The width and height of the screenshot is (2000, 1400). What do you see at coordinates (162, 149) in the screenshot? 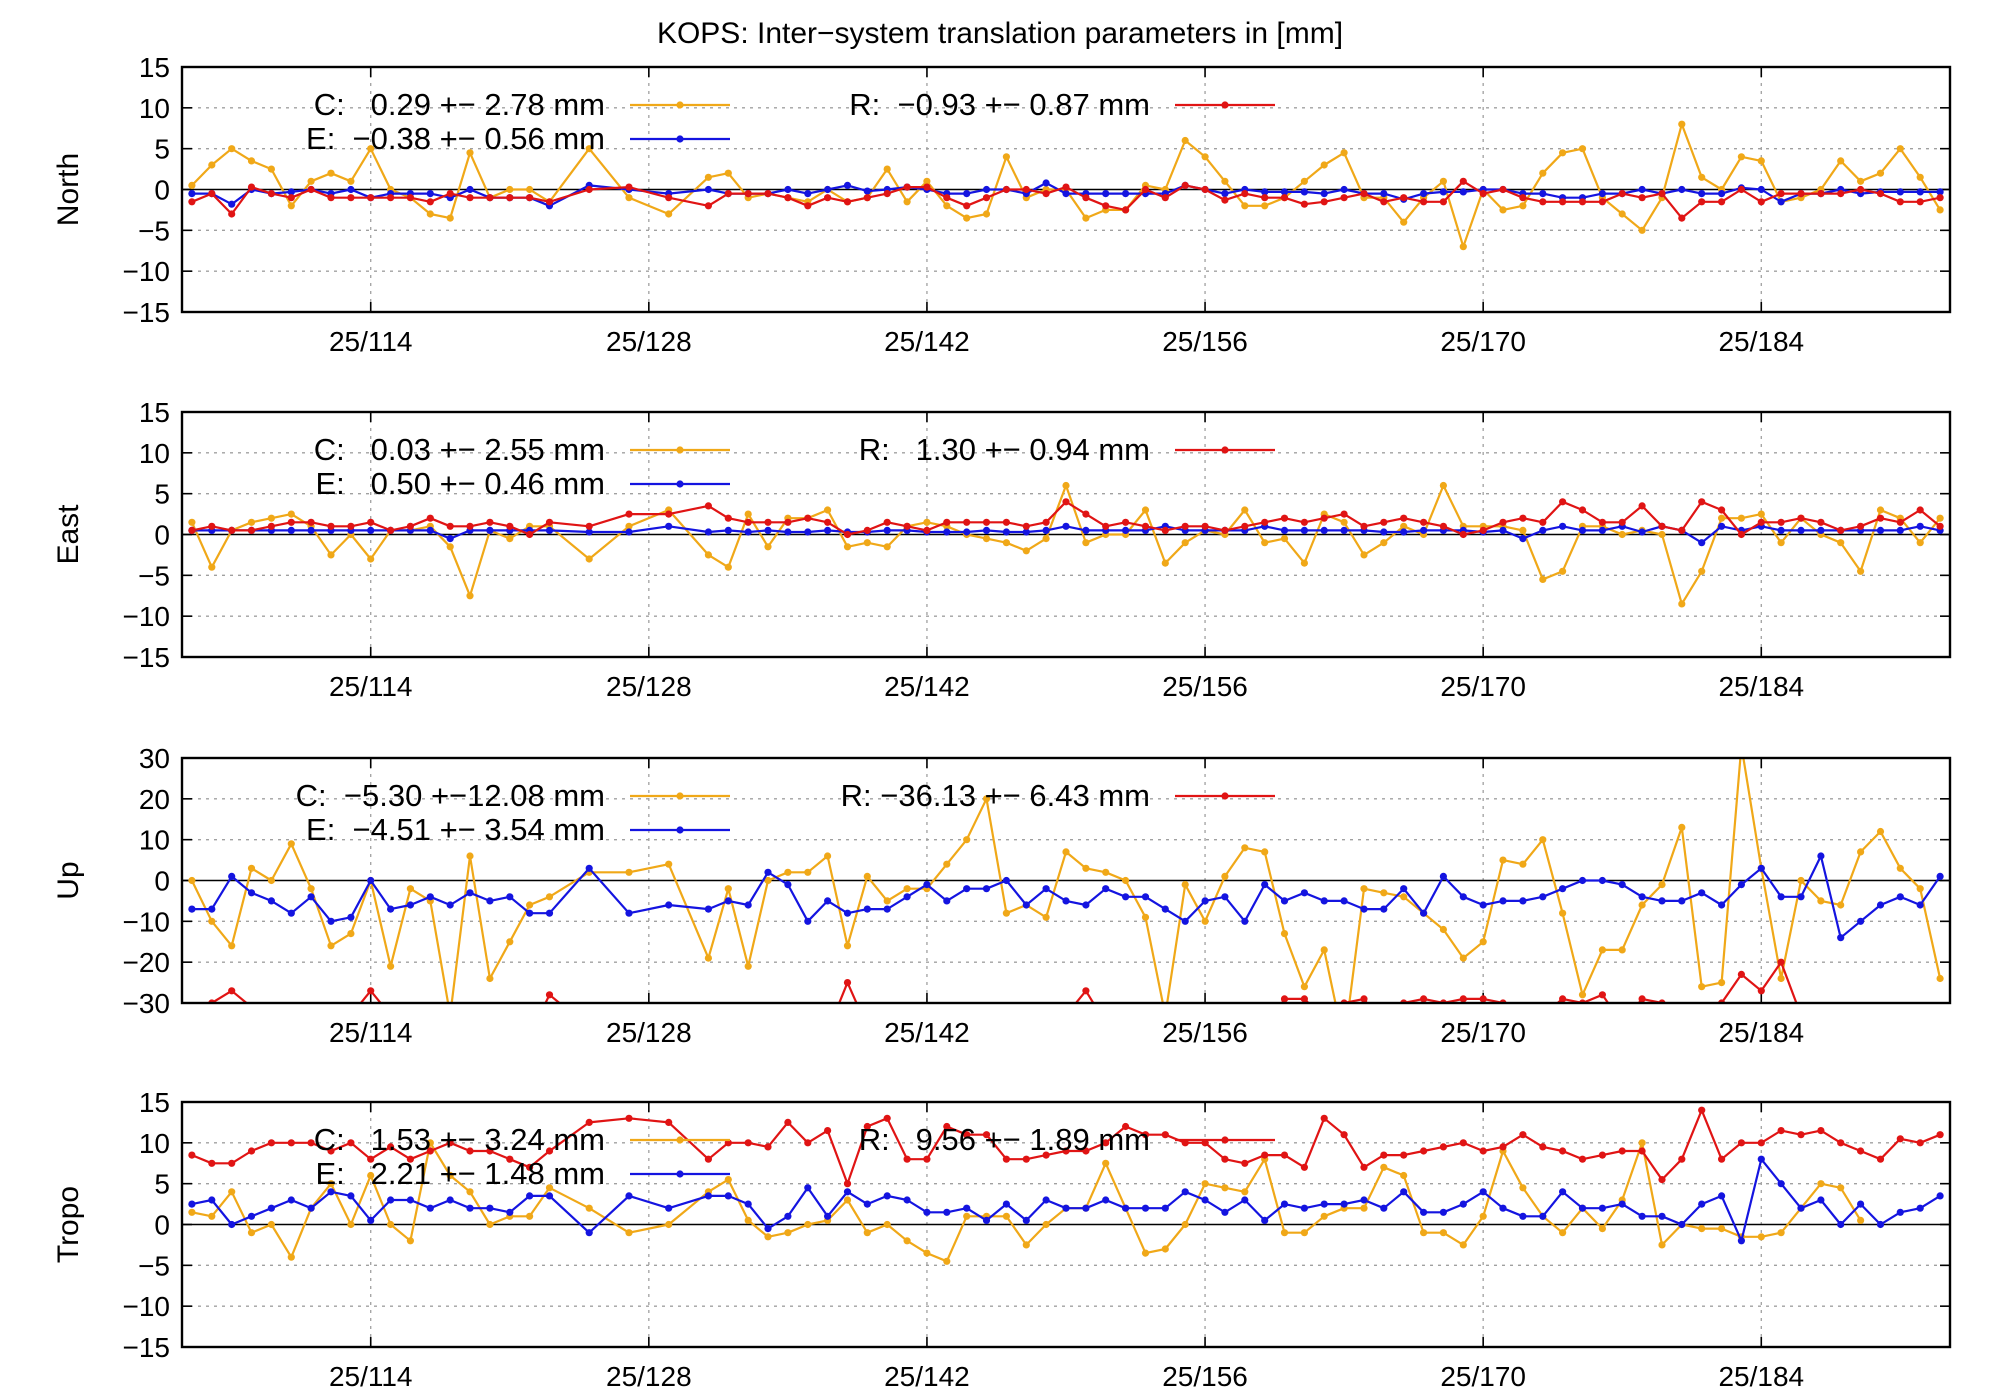
I see `y-tick-label: 5` at bounding box center [162, 149].